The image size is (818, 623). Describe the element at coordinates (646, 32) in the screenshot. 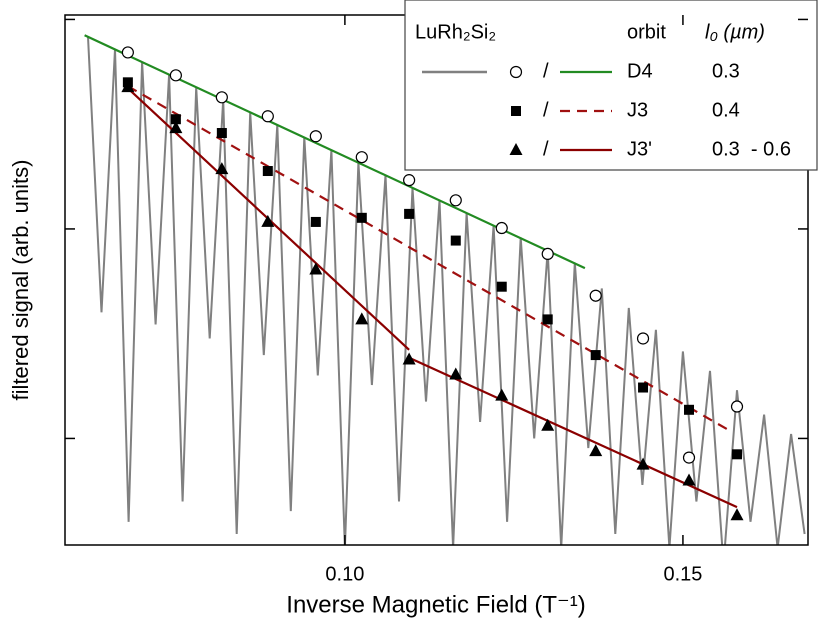

I see `legend-header-orbit: orbit` at that location.